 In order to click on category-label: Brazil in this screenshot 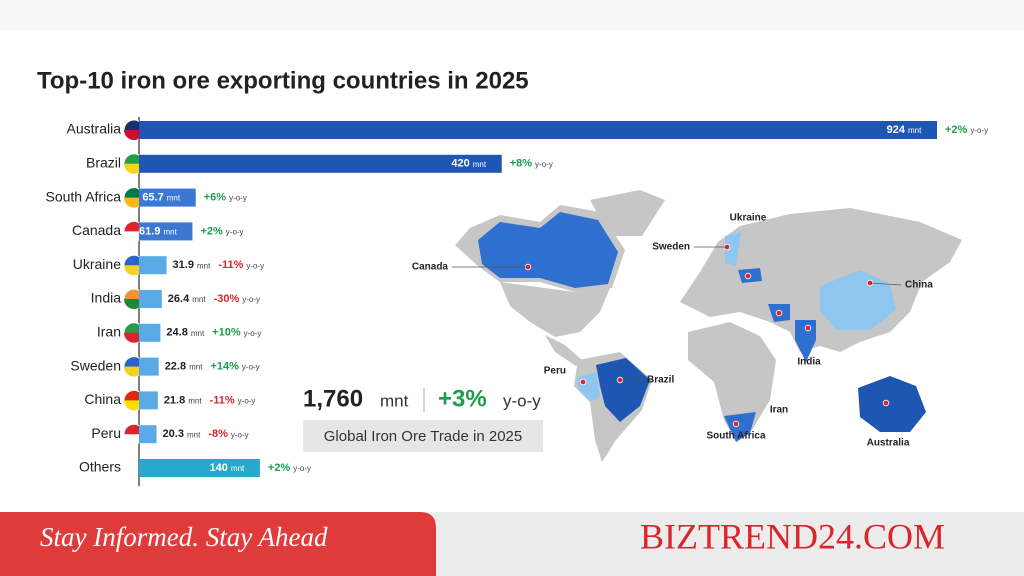, I will do `click(103, 163)`.